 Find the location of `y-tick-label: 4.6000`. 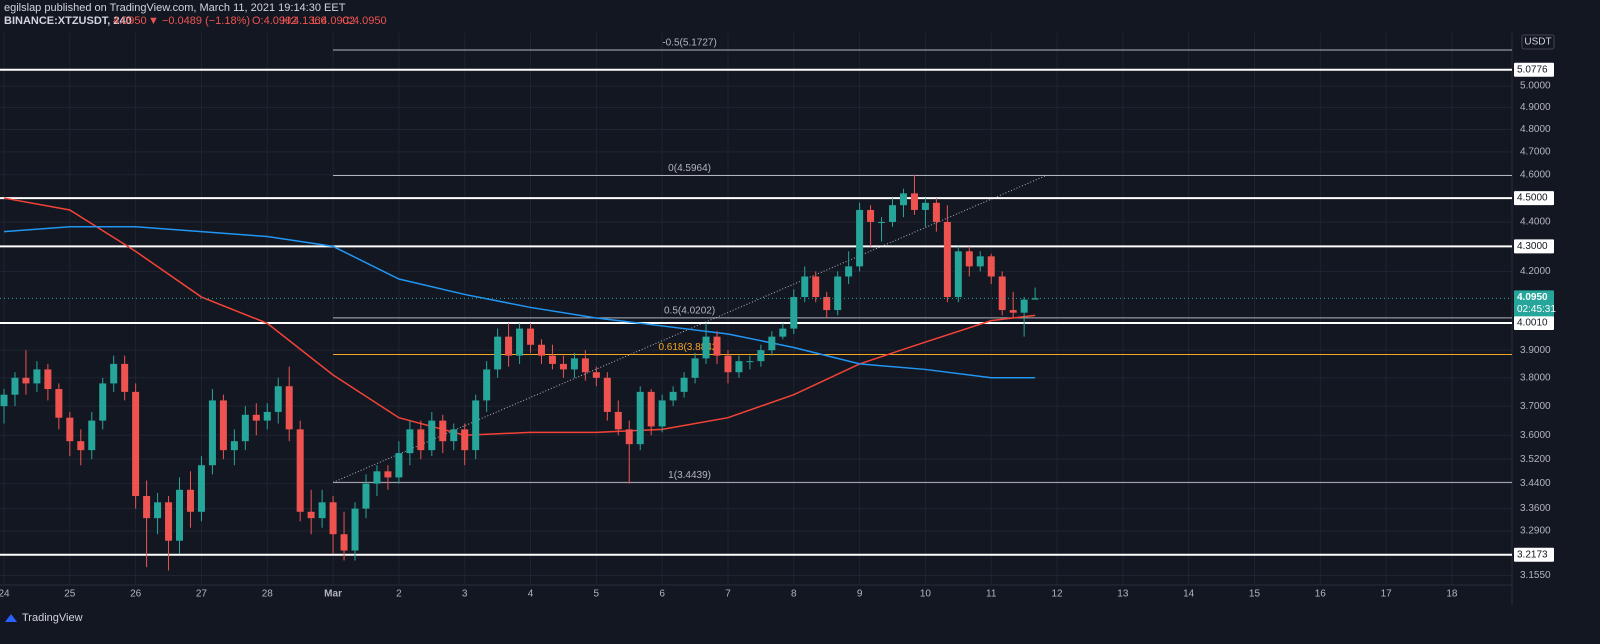

y-tick-label: 4.6000 is located at coordinates (1535, 174).